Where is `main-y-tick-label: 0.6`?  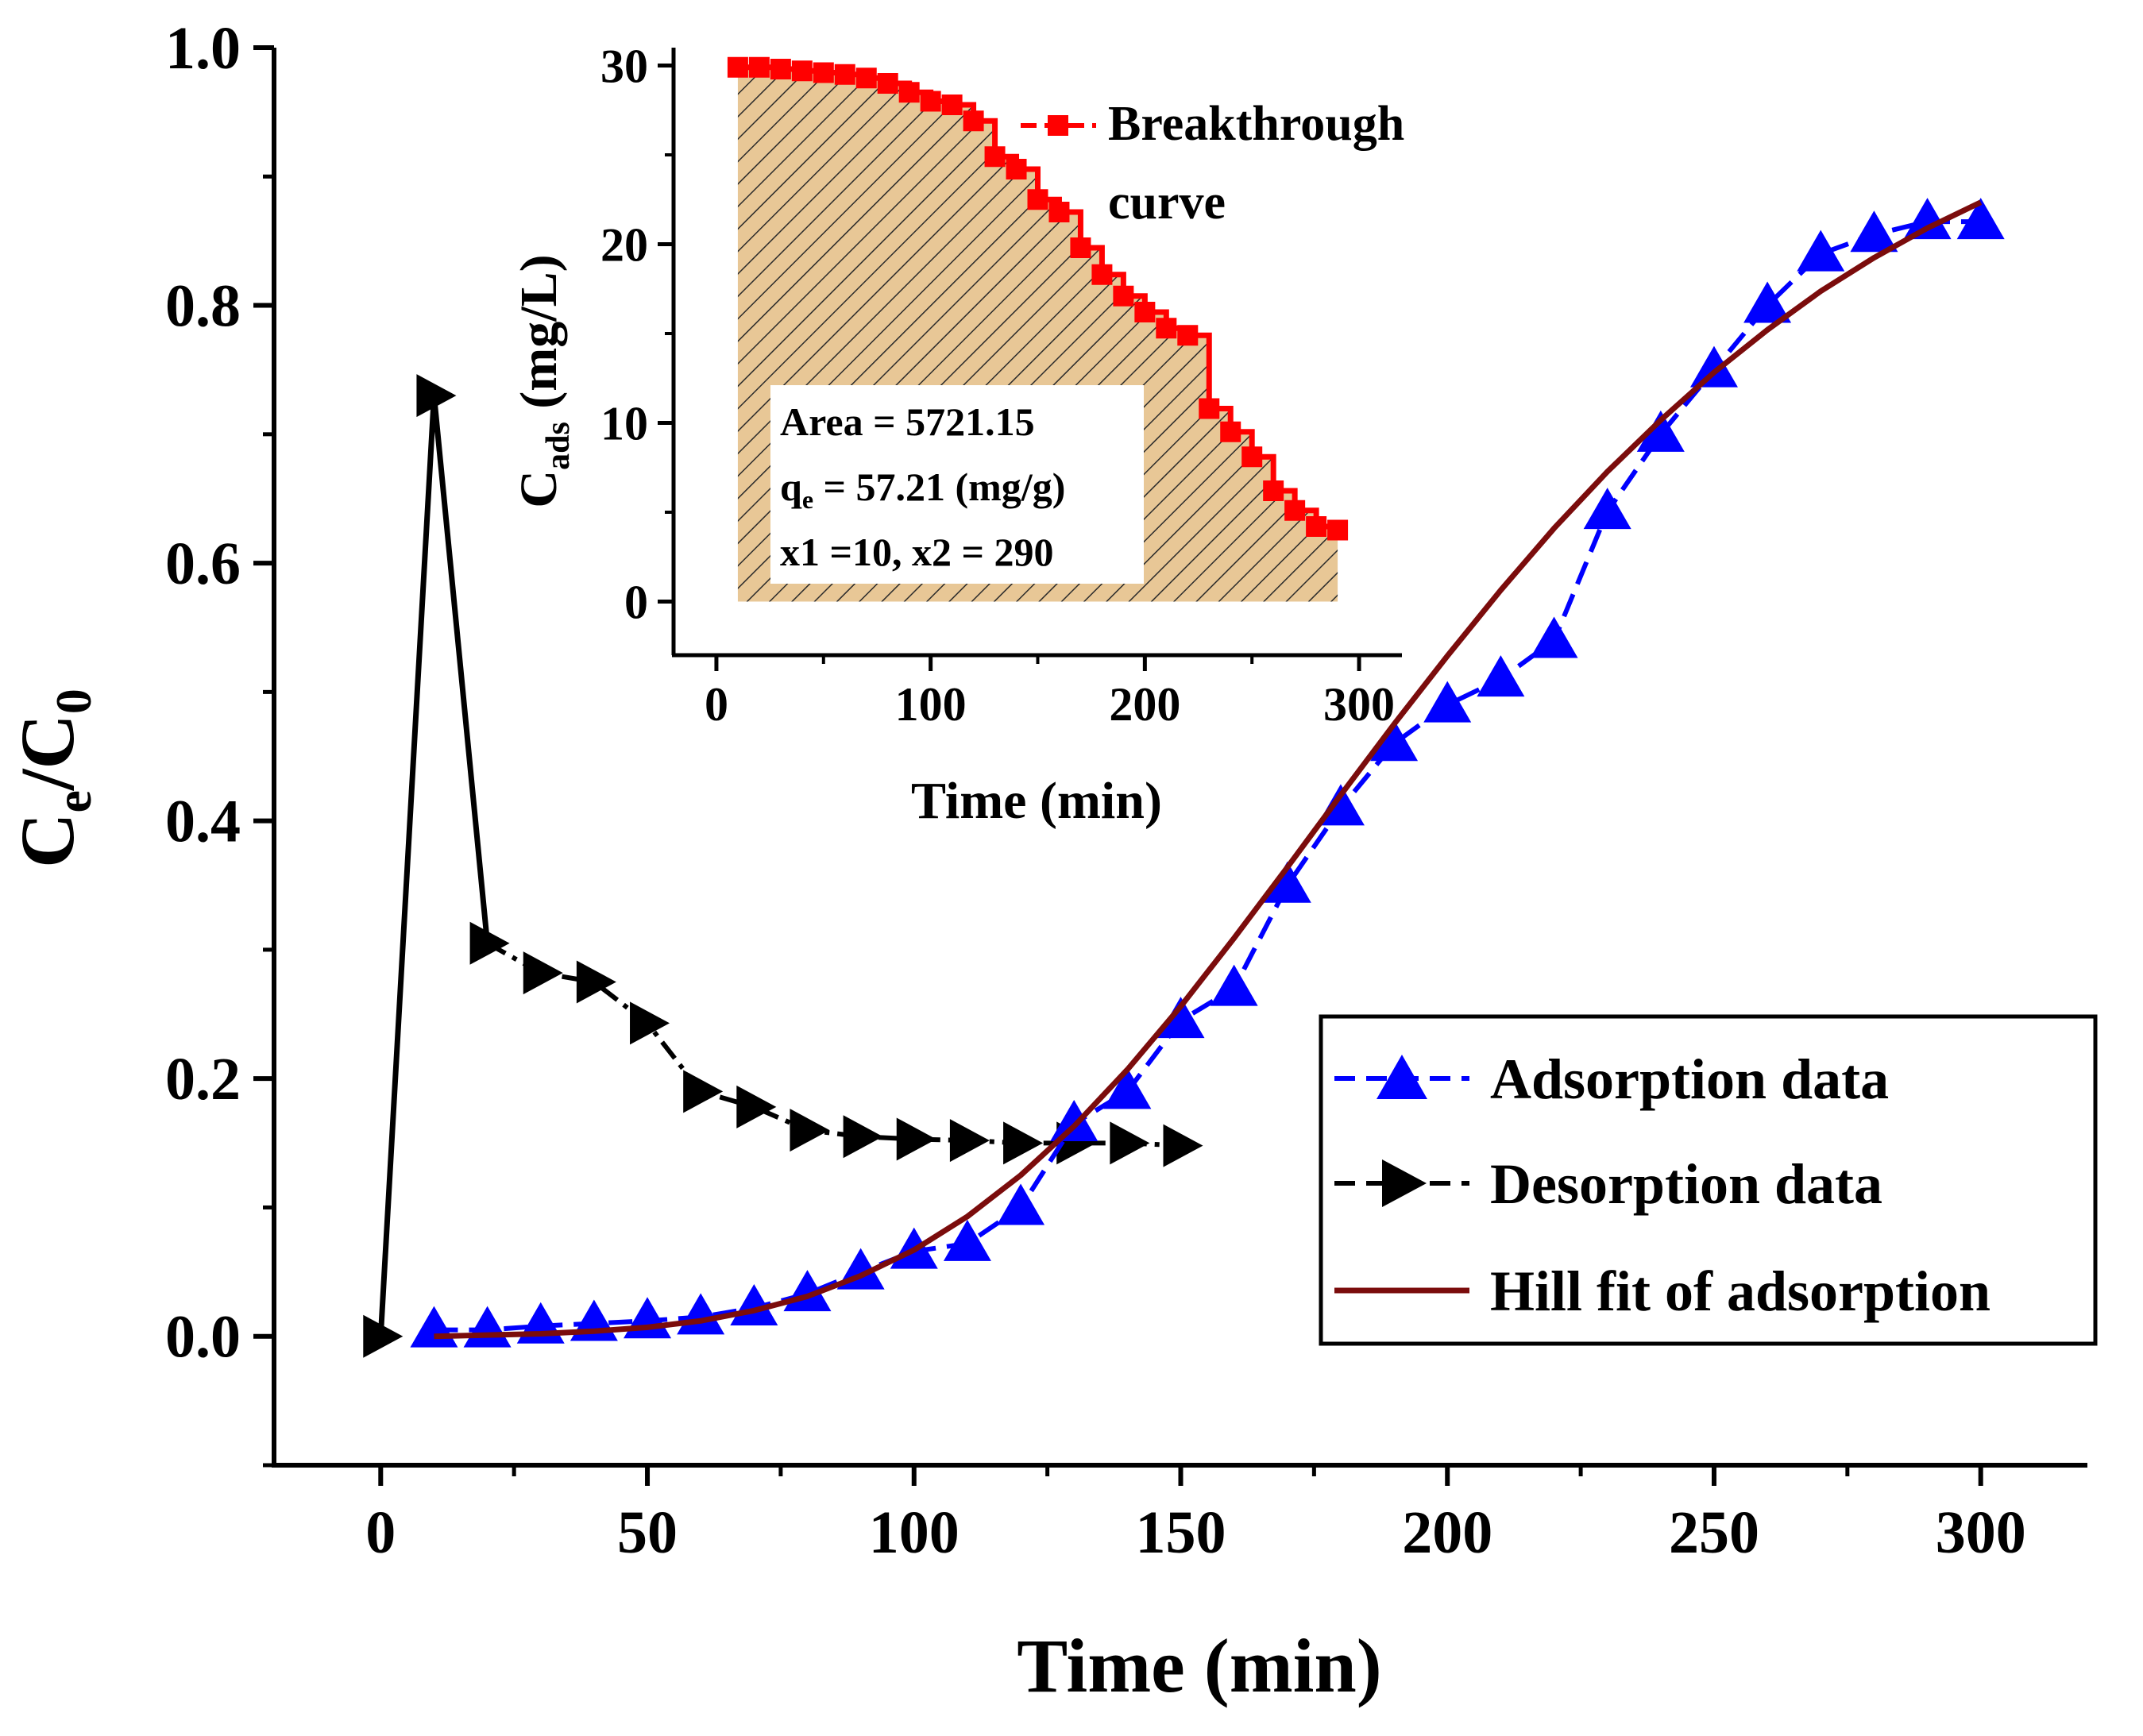
main-y-tick-label: 0.6 is located at coordinates (203, 563).